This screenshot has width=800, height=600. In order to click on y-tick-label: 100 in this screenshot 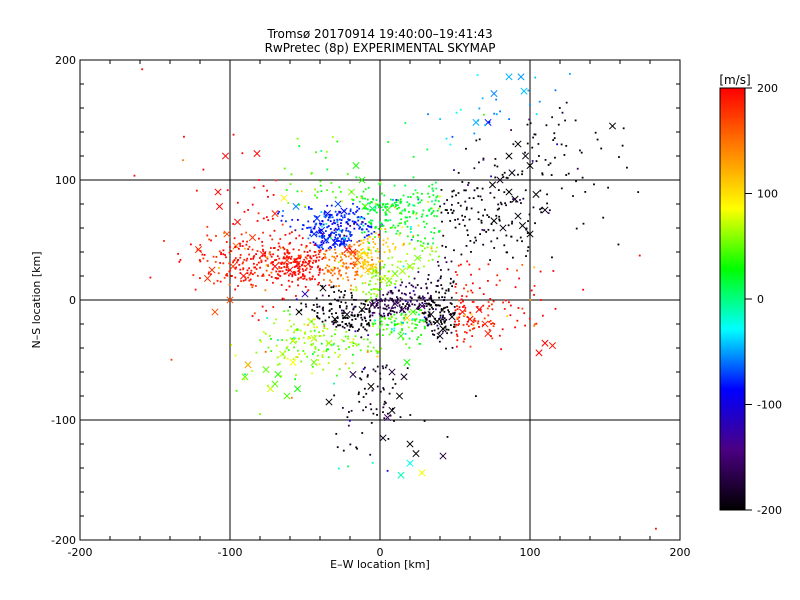, I will do `click(65, 180)`.